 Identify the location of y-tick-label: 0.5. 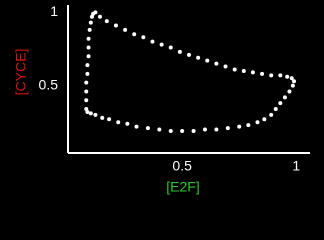
(49, 84).